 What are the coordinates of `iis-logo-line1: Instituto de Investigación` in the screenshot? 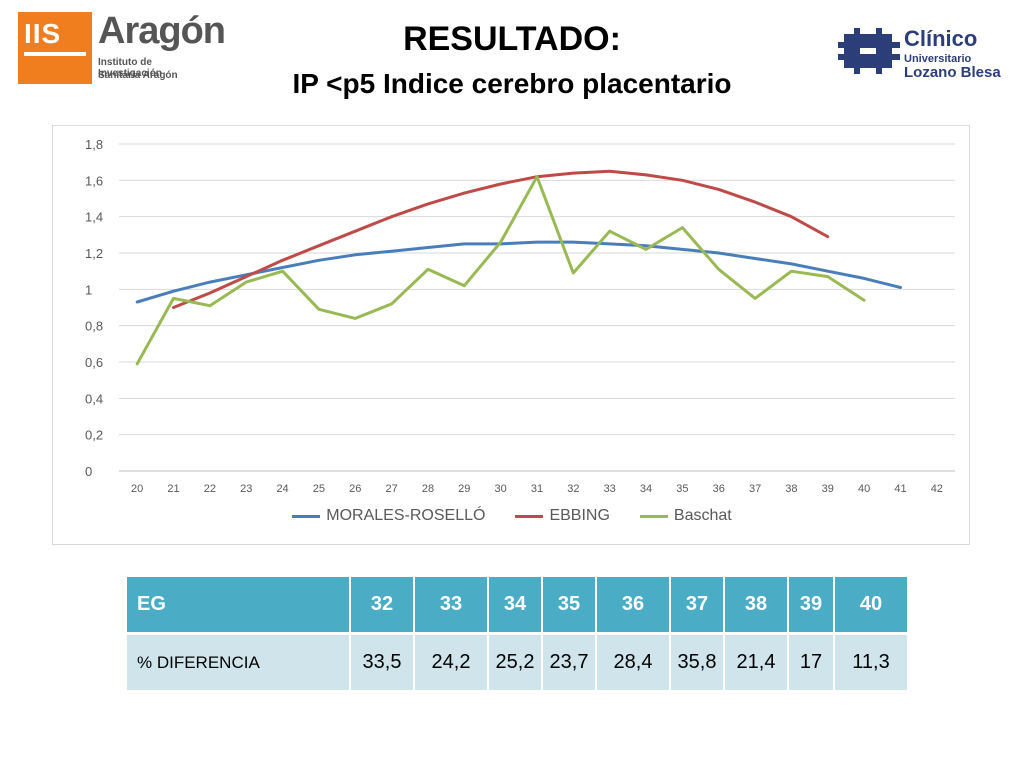 It's located at (130, 68).